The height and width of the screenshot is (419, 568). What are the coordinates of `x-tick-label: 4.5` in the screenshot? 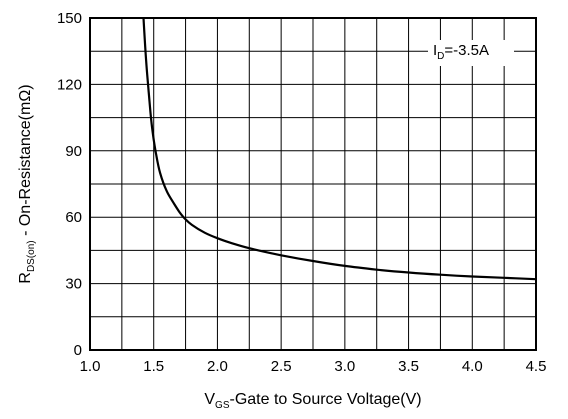 It's located at (536, 366).